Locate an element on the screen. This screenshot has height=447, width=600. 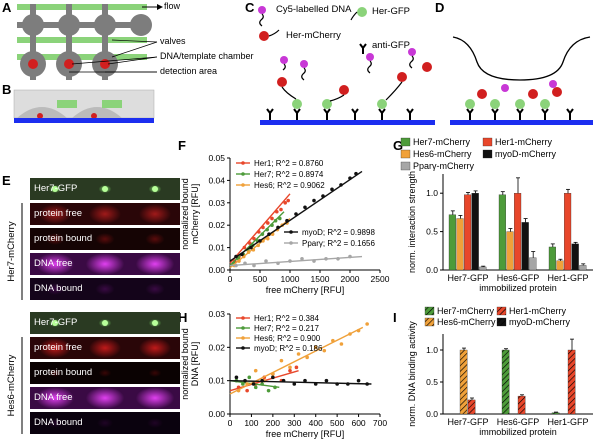
x-axis-label: free mCherry [RFU] is located at coordinates (305, 290).